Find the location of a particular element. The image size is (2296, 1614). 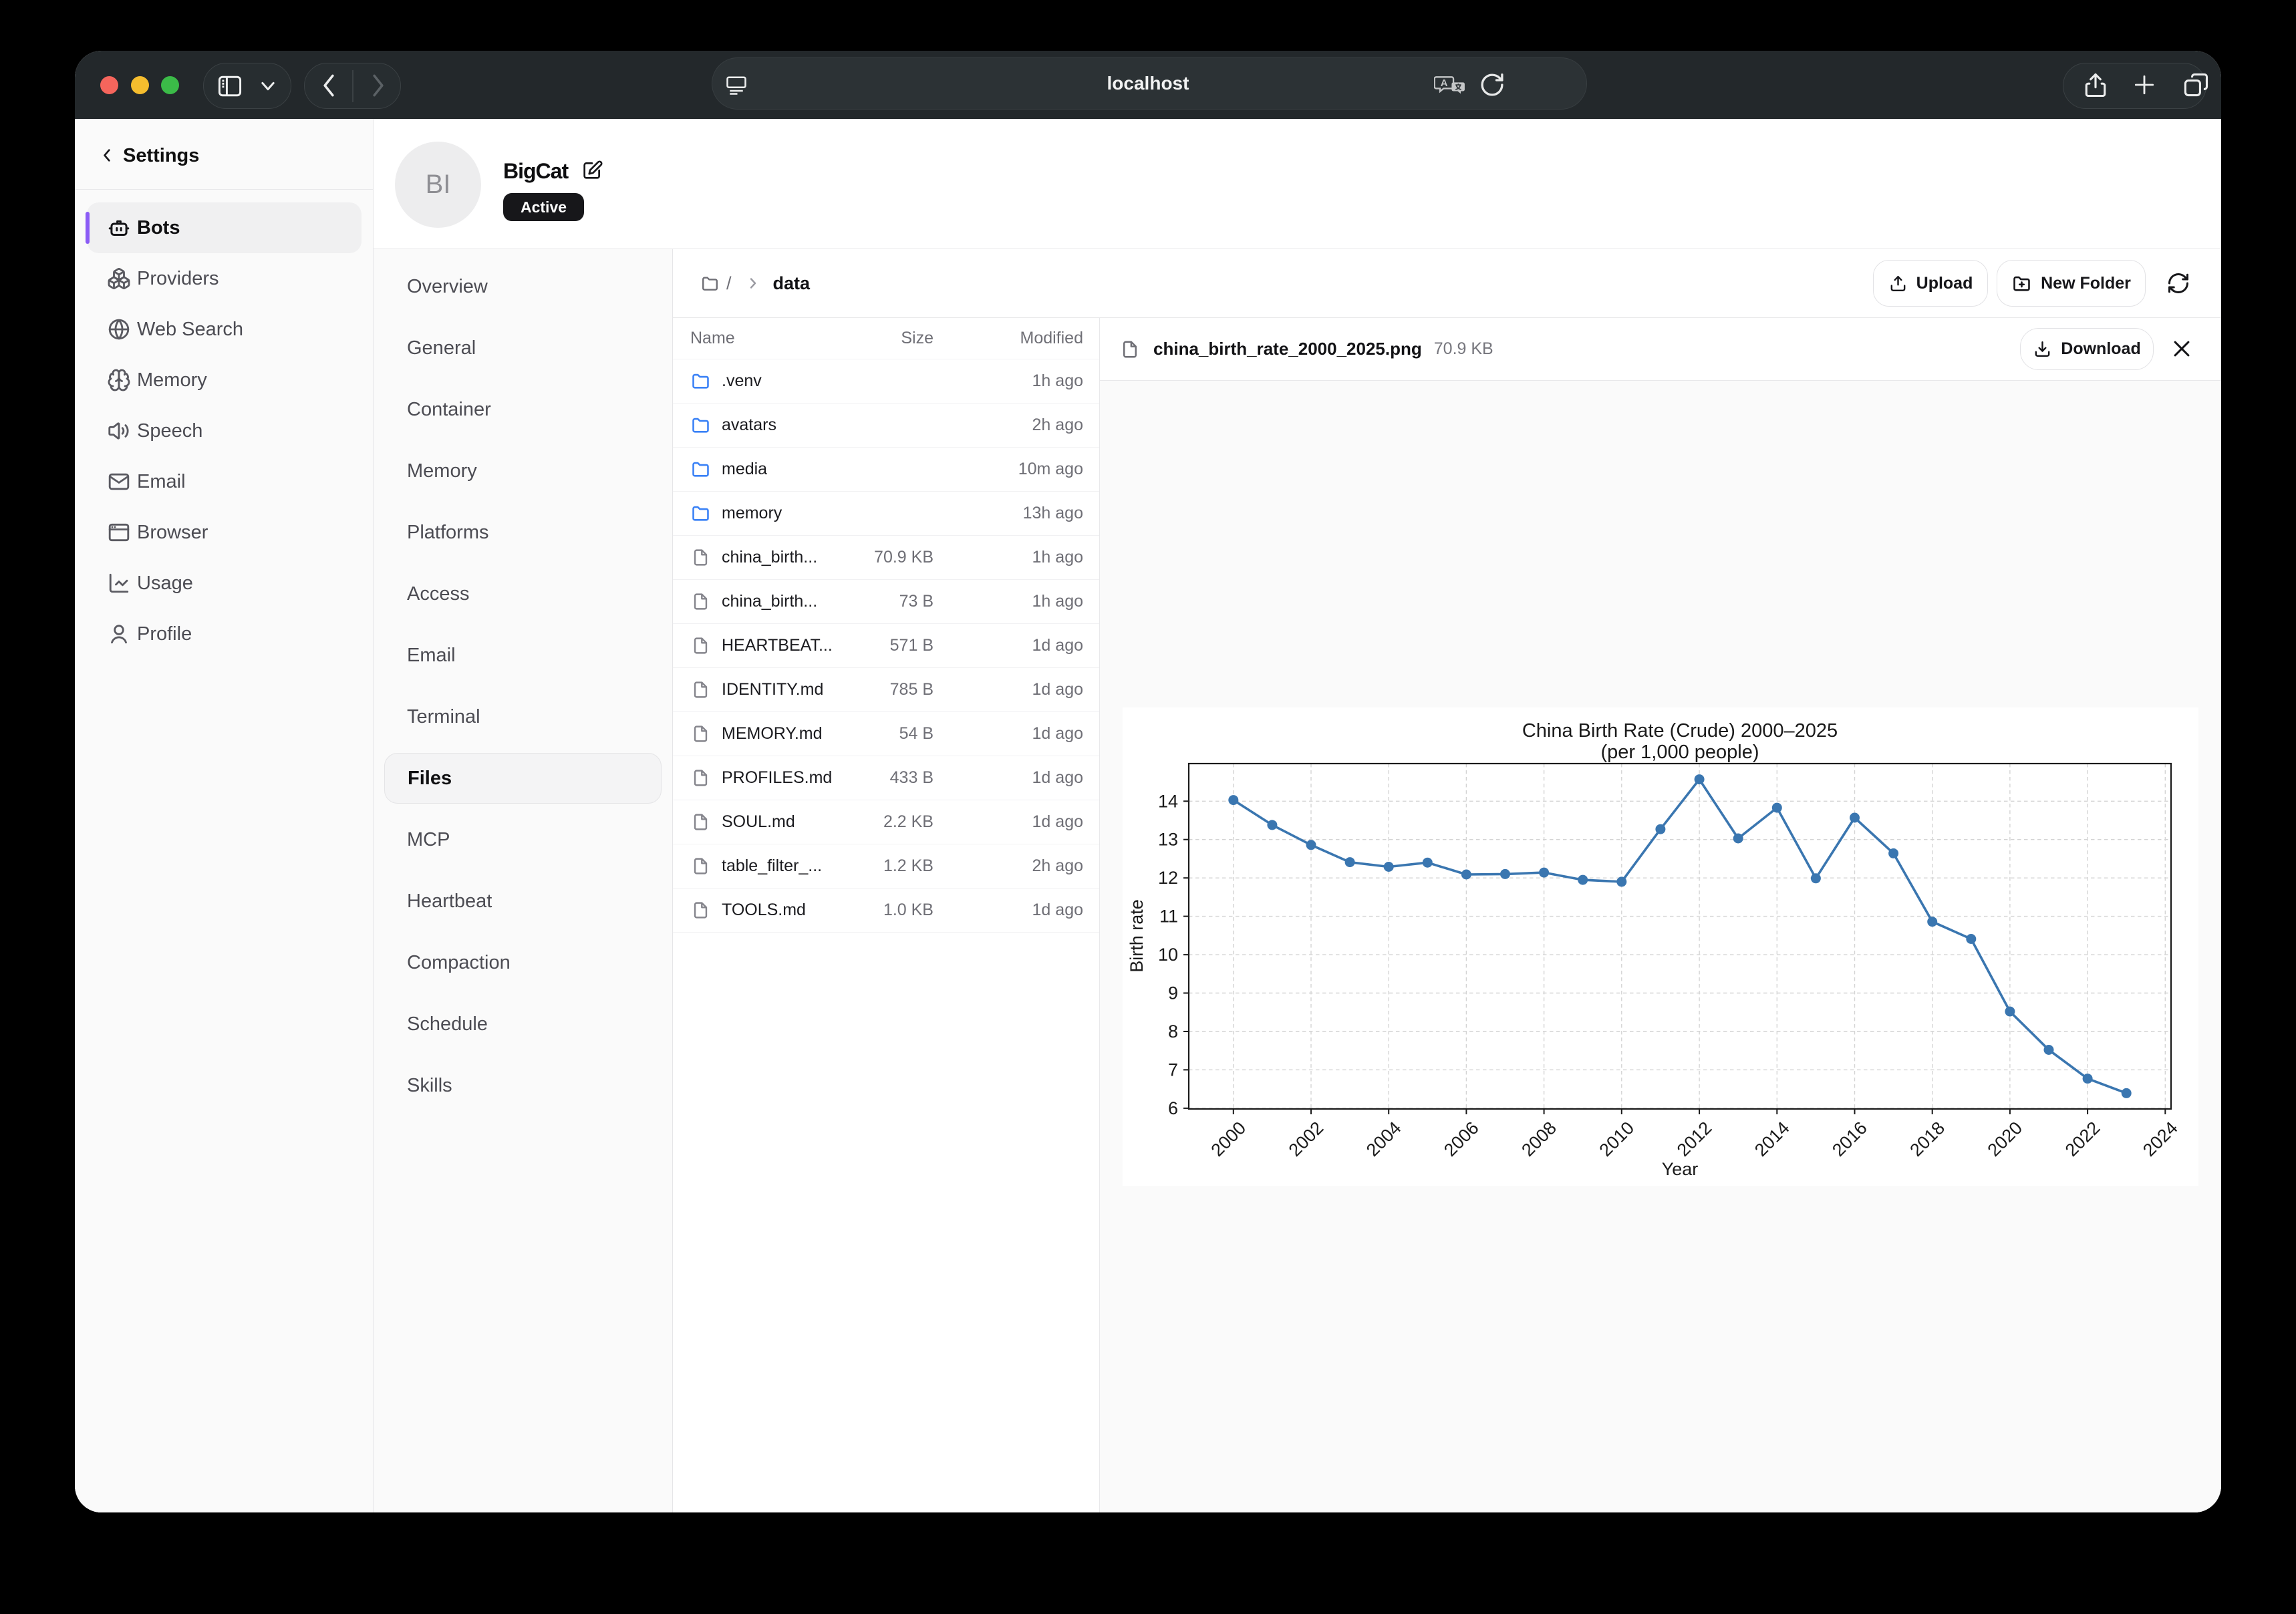

svg-text: 6 is located at coordinates (1173, 1108).